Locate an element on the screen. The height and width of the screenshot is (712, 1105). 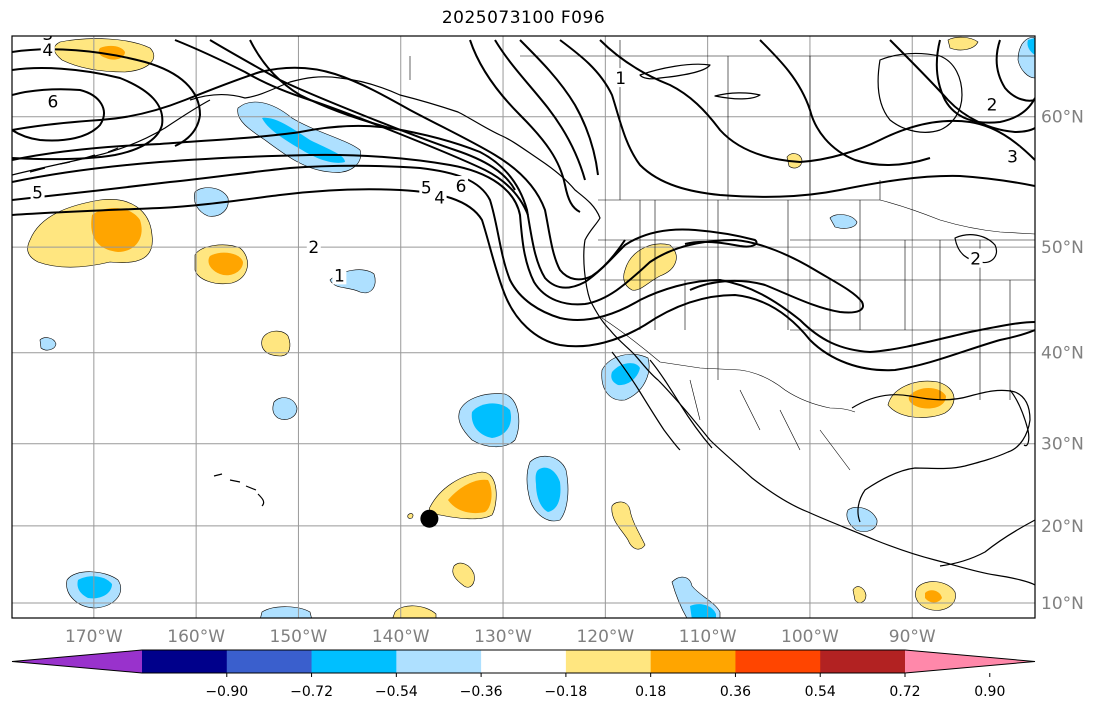
us-canada-border is located at coordinates (816, 207).